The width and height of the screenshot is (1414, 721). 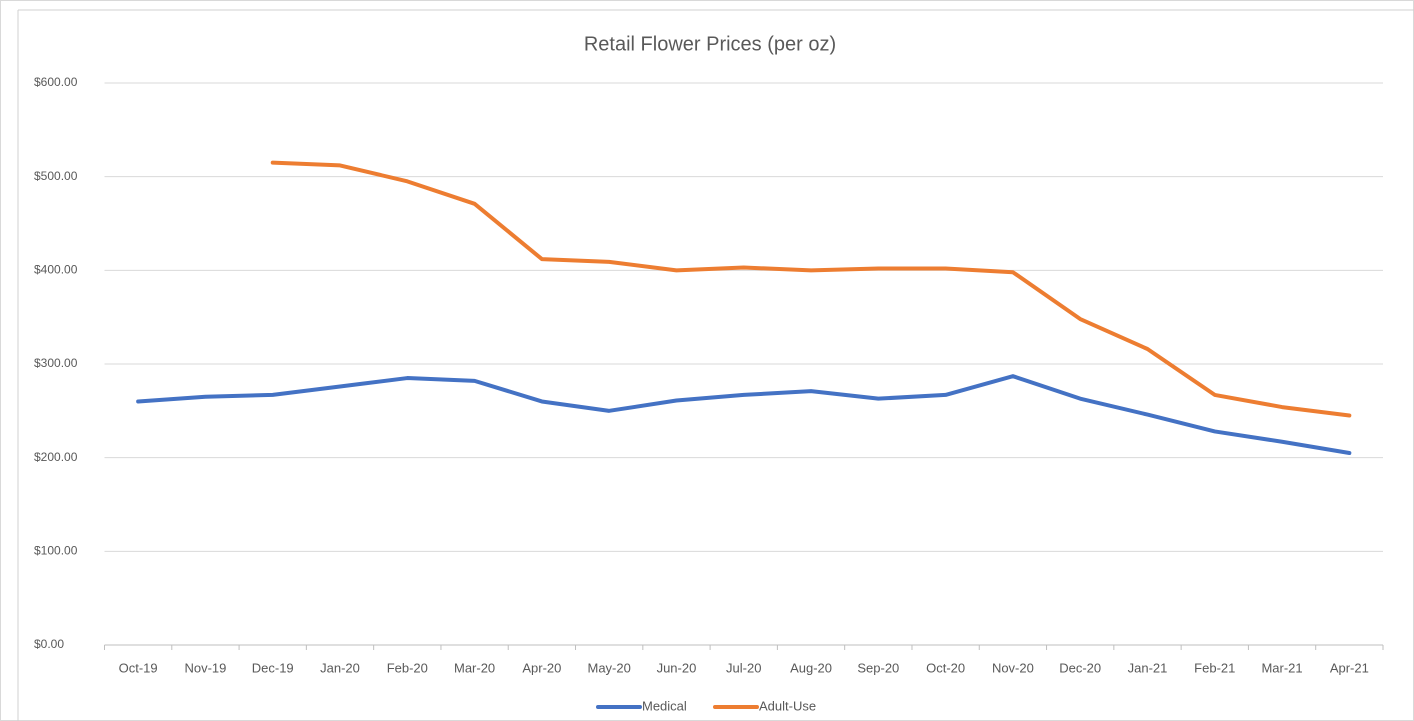 I want to click on y-tick-label: $500.00, so click(x=56, y=176).